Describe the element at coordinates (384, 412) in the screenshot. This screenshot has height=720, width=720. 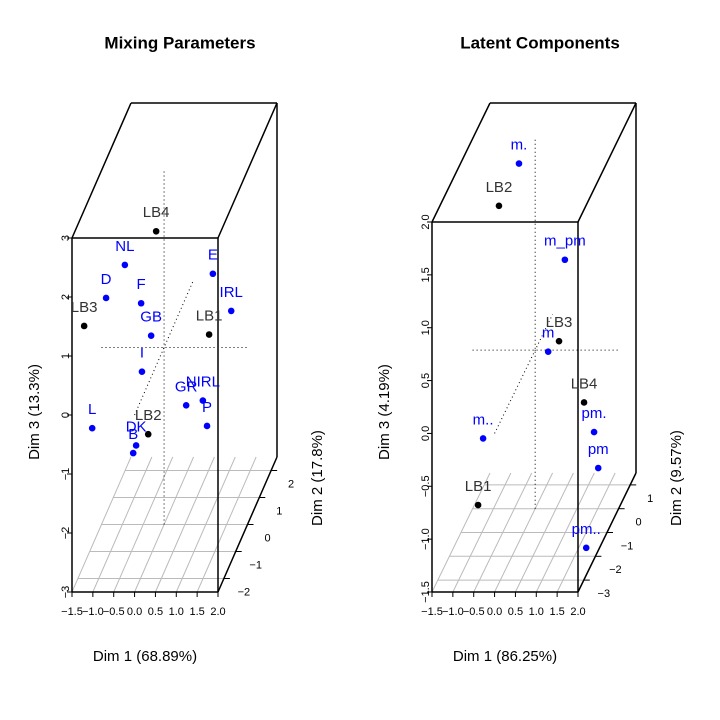
I see `z-axis-title: Dim 3 (4.19%)` at that location.